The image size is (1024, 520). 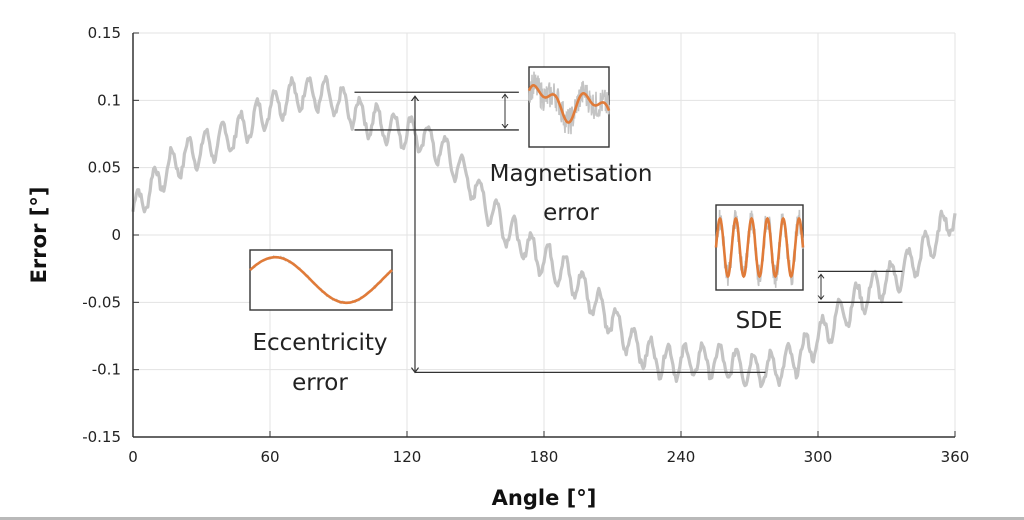 I want to click on x-tick-label: 60, so click(x=269, y=457).